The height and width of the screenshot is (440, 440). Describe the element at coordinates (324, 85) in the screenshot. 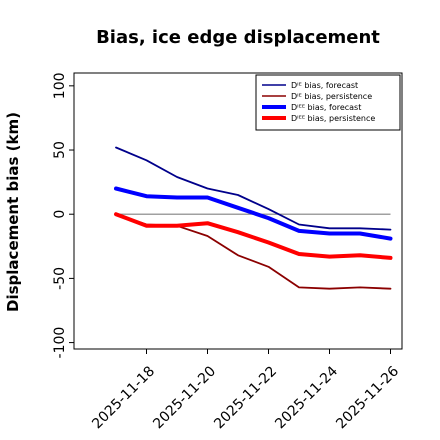

I see `legend-label: Dᴵᴱ bias, forecast` at that location.